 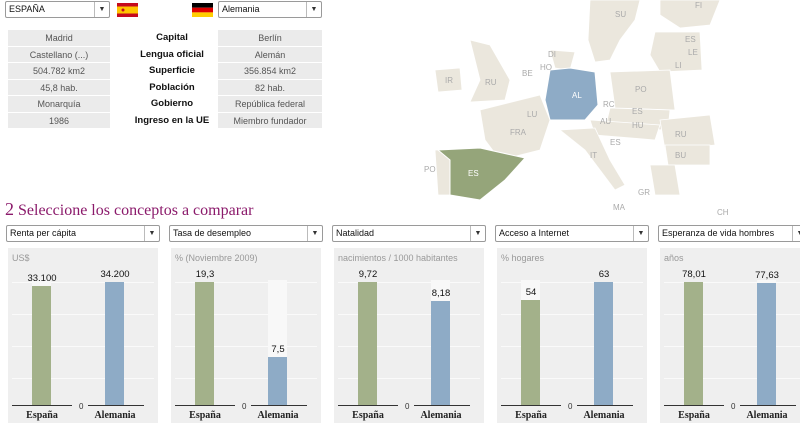 I want to click on country1-value: 45,8 hab., so click(x=59, y=87).